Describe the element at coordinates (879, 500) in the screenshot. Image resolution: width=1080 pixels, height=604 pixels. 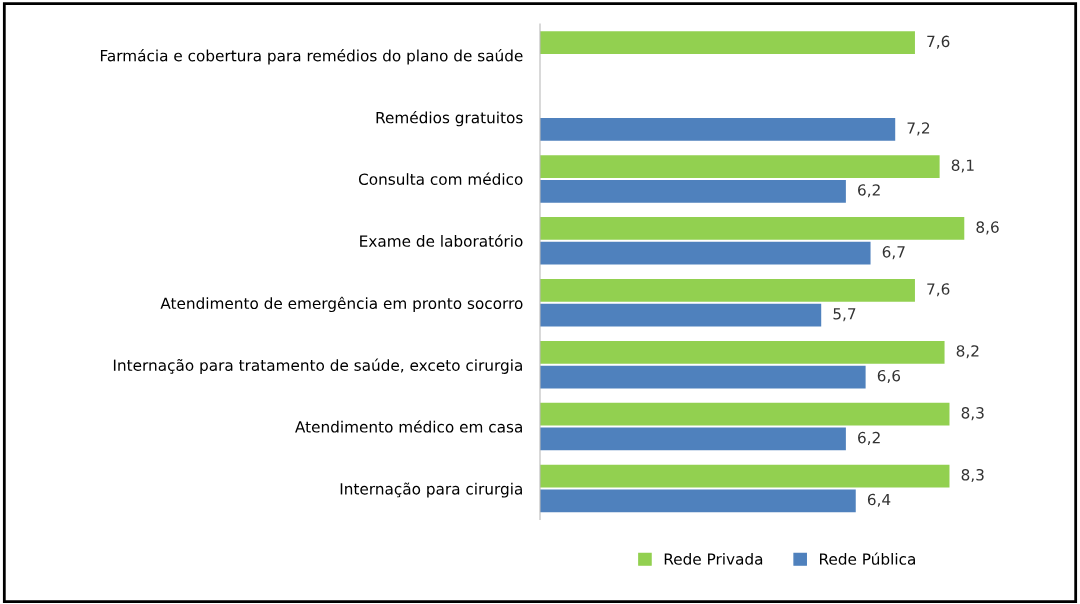
I see `data-label: 6,4` at that location.